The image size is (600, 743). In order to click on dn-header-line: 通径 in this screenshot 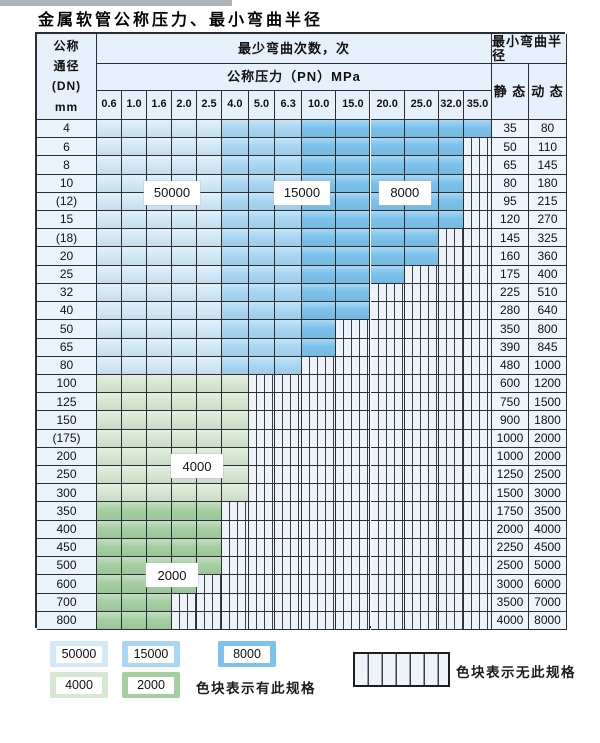, I will do `click(66, 65)`.